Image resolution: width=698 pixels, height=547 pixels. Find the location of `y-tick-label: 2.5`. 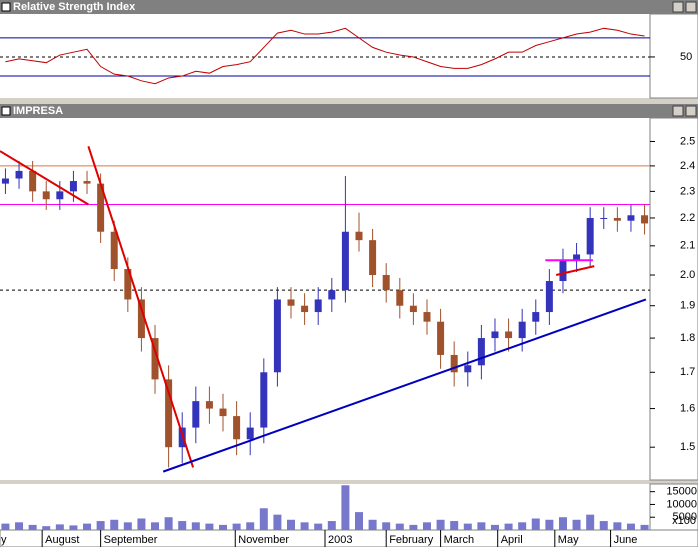

y-tick-label: 2.5 is located at coordinates (687, 141).